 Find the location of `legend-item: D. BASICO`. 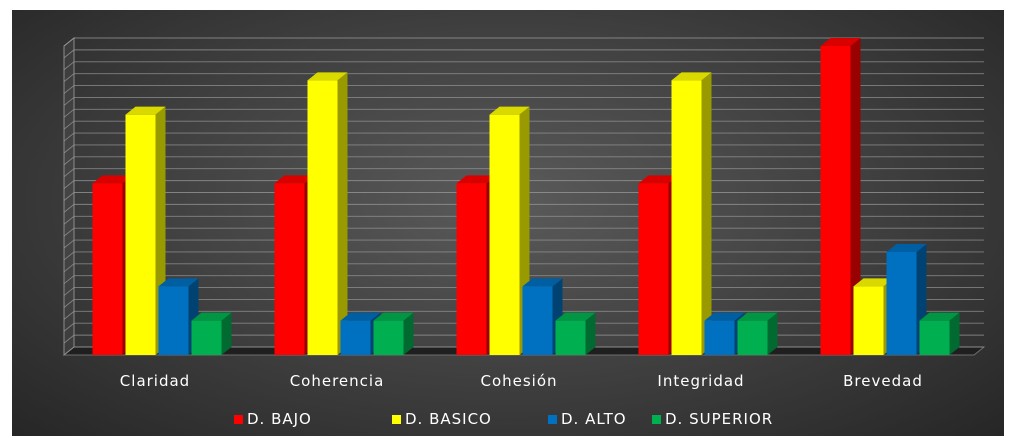

legend-item: D. BASICO is located at coordinates (442, 419).